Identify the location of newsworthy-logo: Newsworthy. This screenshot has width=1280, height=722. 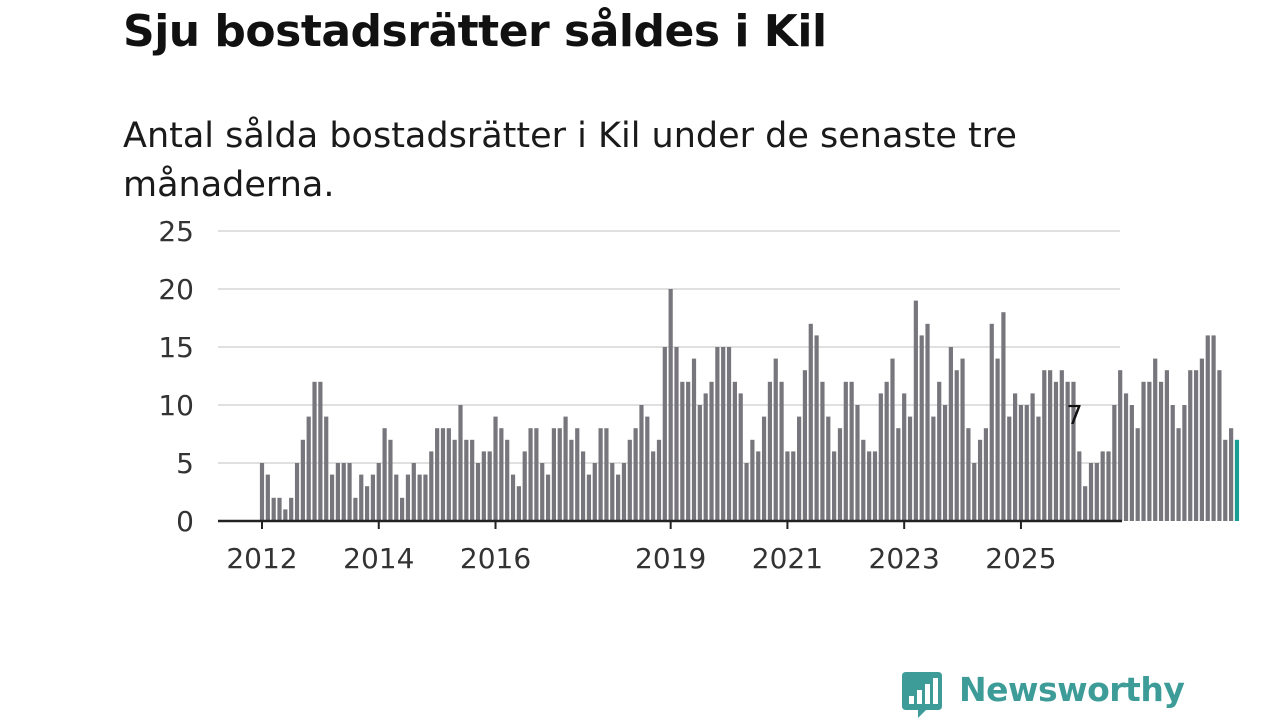
(1043, 696).